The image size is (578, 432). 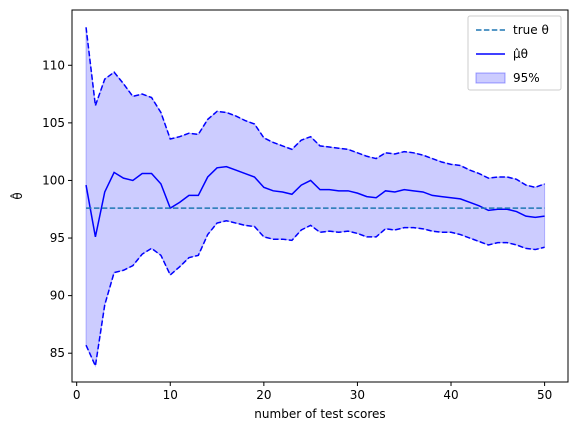 I want to click on y-tick-label: 110, so click(x=53, y=65).